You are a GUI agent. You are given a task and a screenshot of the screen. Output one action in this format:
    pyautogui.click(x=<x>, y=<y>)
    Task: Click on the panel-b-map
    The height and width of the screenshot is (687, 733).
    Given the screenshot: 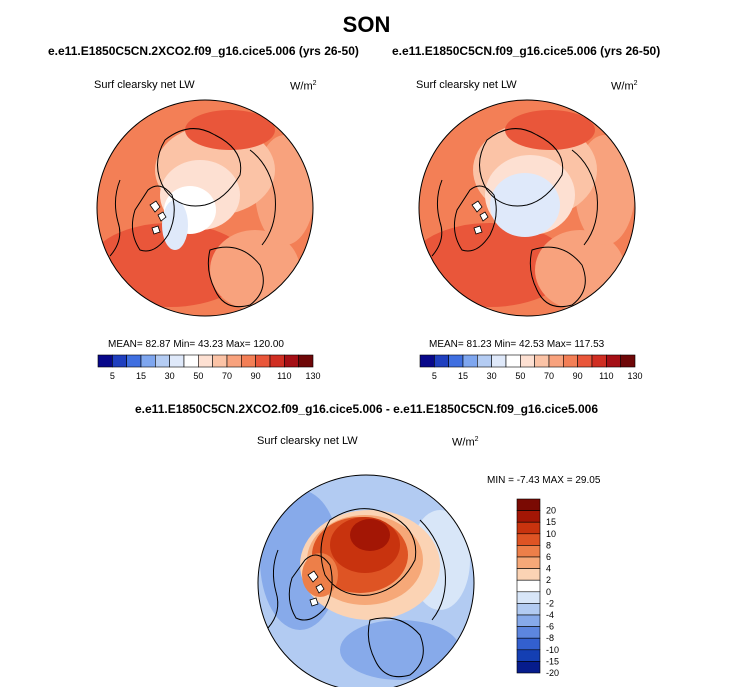 What is the action you would take?
    pyautogui.click(x=527, y=208)
    